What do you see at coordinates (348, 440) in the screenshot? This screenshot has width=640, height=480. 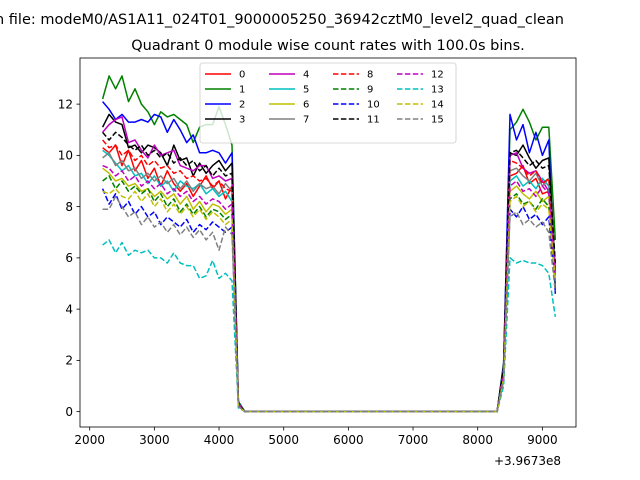 I see `x-tick-label: 6000` at bounding box center [348, 440].